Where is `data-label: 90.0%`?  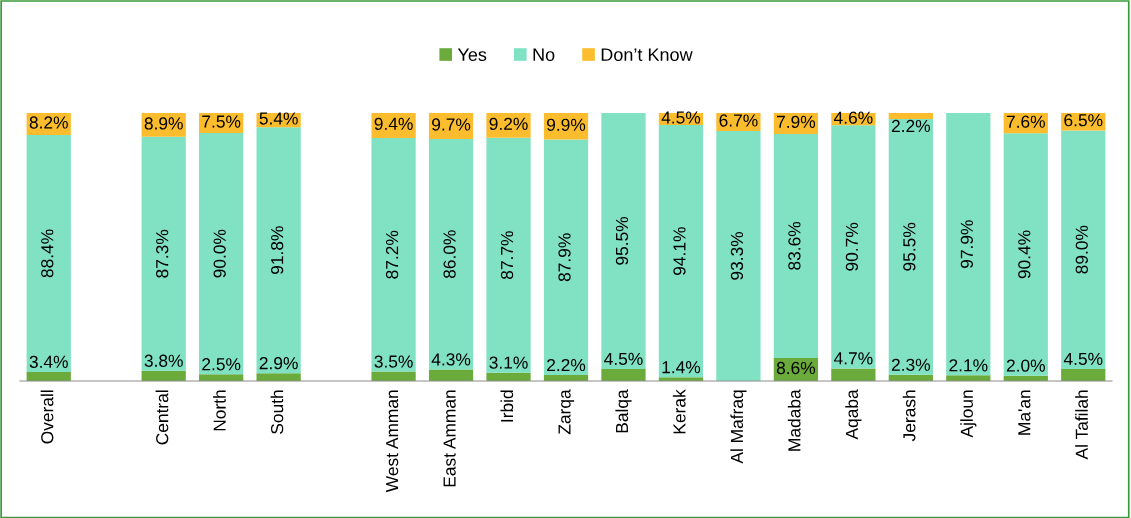 data-label: 90.0% is located at coordinates (219, 253).